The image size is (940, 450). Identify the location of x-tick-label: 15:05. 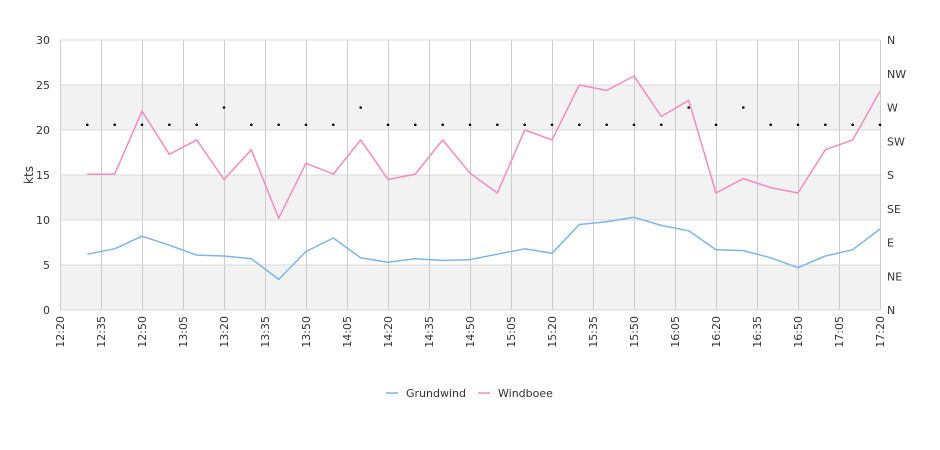
(511, 332).